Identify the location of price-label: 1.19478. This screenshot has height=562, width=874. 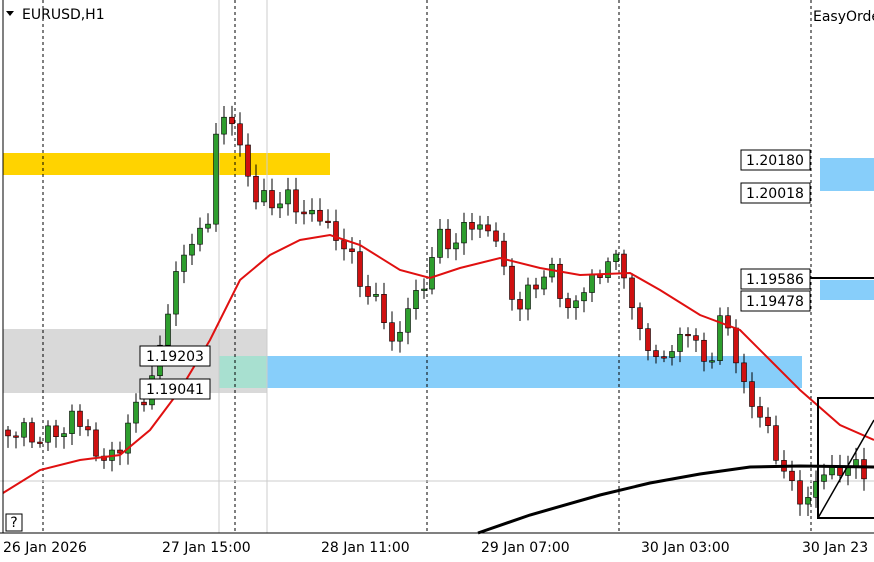
(775, 302).